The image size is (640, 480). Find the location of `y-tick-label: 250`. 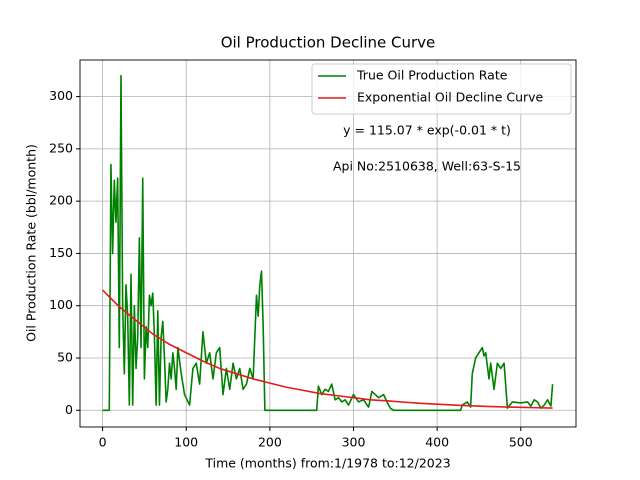

y-tick-label: 250 is located at coordinates (61, 147).